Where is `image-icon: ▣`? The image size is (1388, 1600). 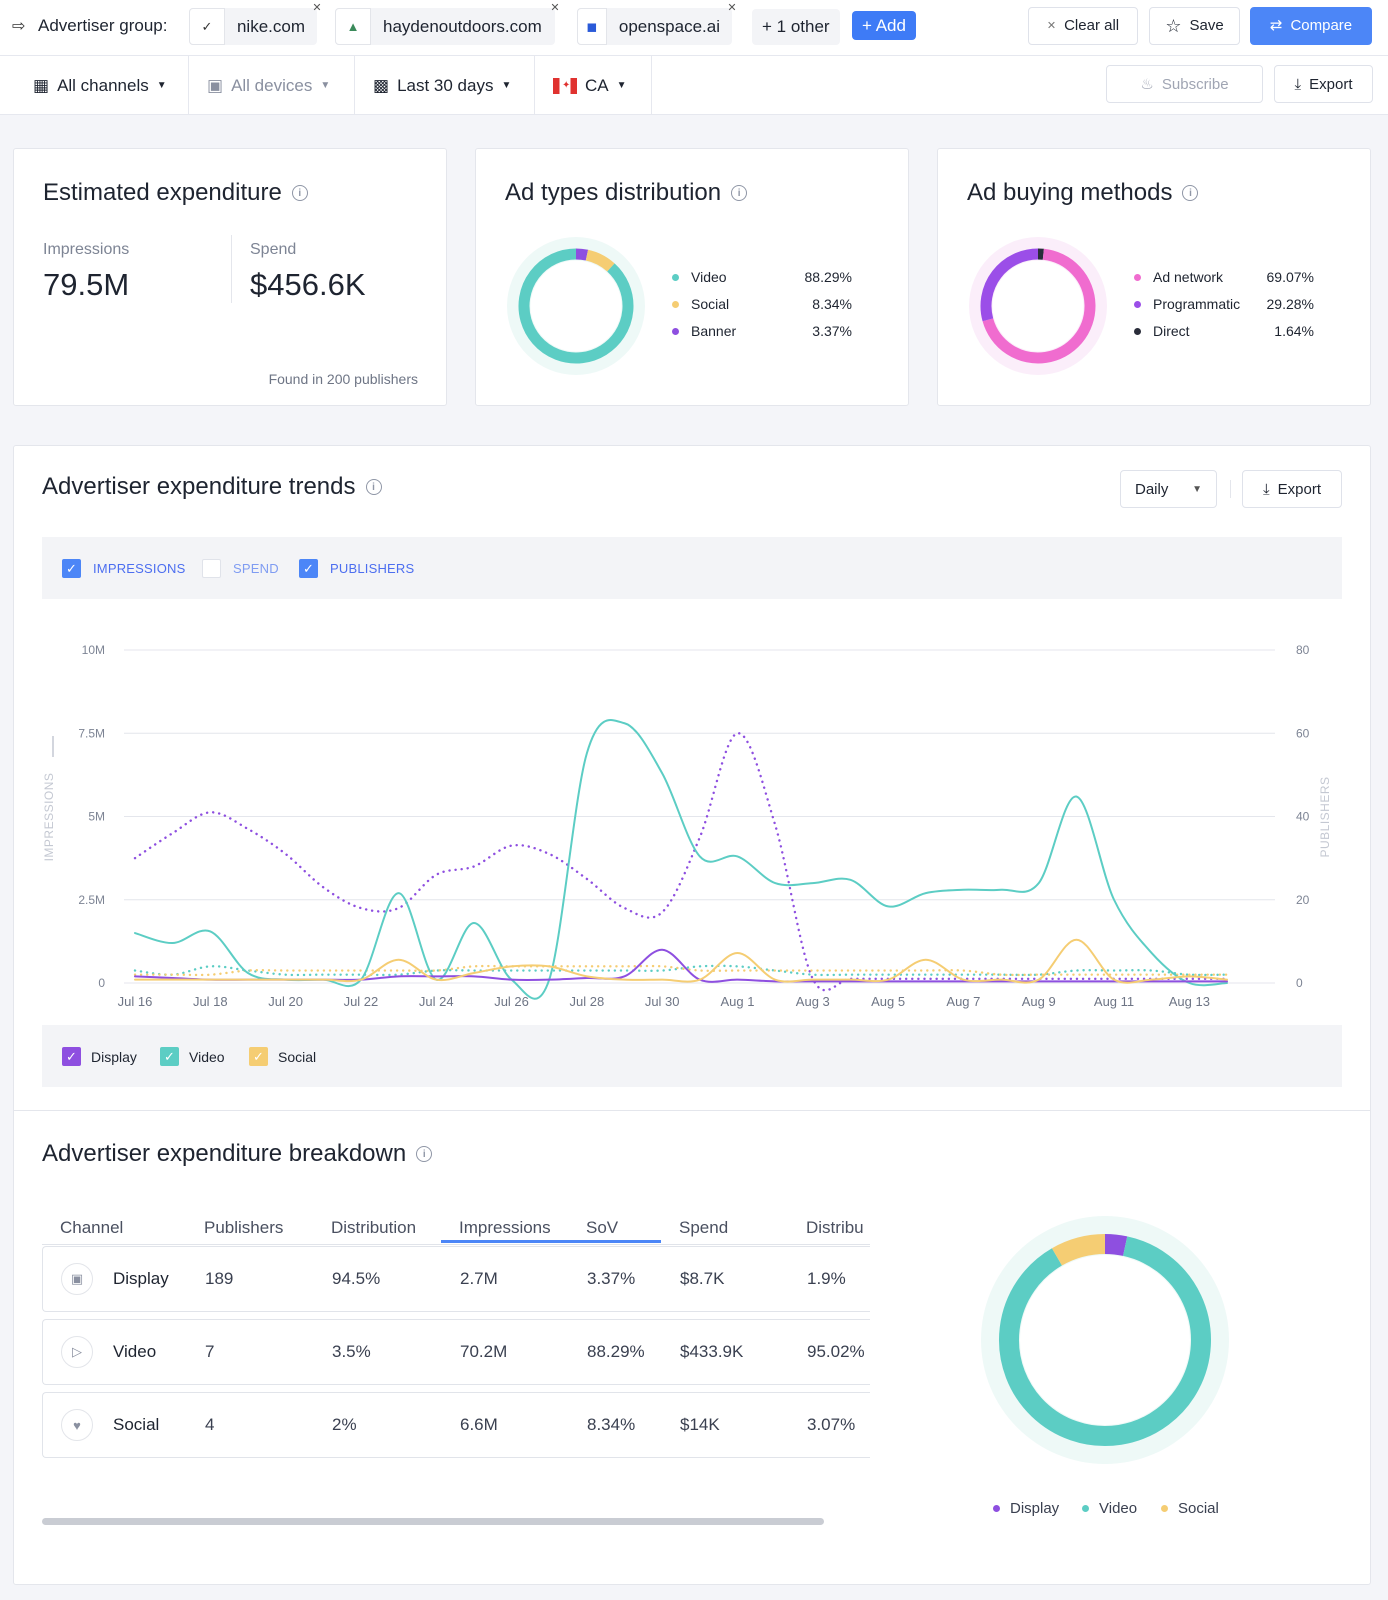 image-icon: ▣ is located at coordinates (77, 1279).